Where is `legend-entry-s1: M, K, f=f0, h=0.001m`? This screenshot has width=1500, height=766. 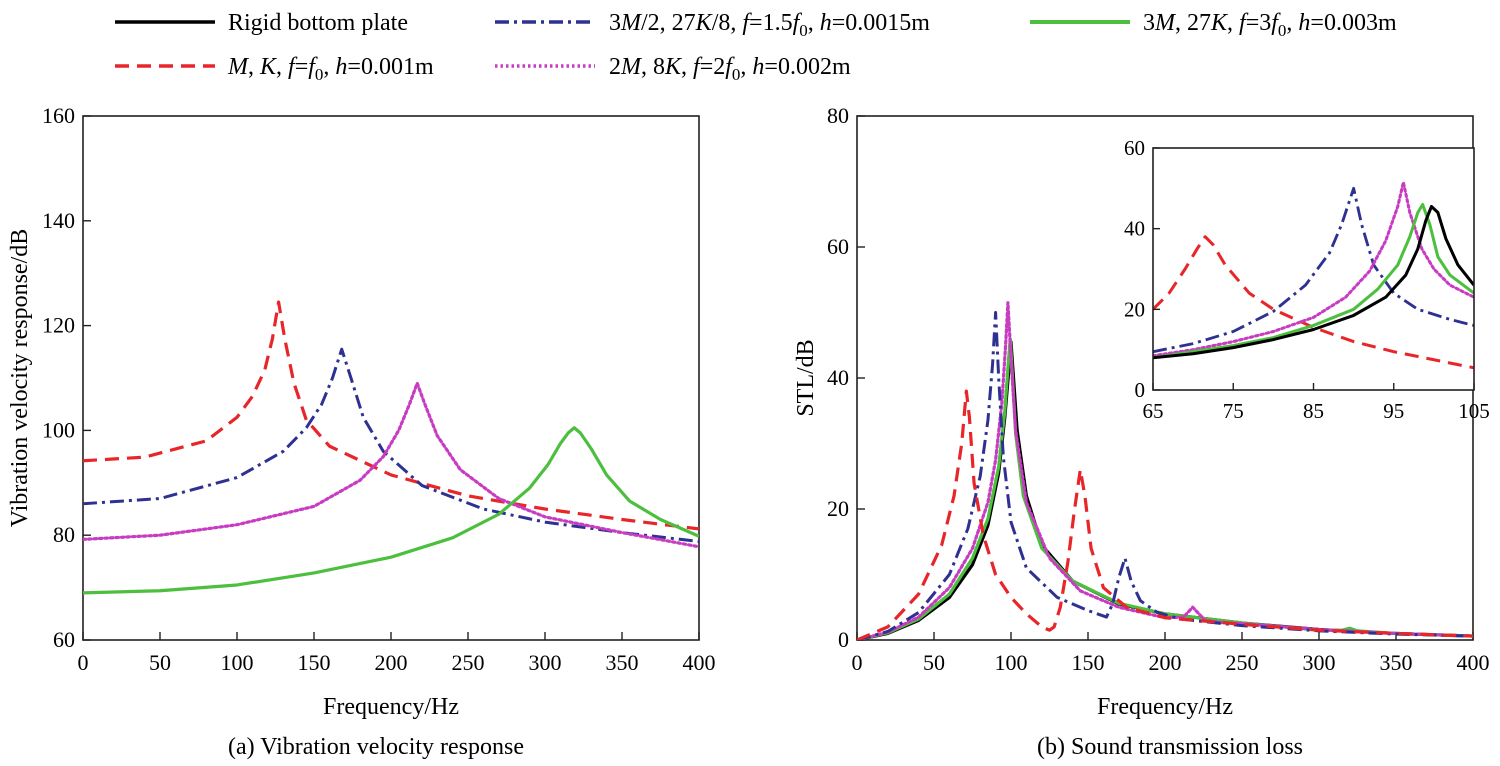 legend-entry-s1: M, K, f=f0, h=0.001m is located at coordinates (274, 69).